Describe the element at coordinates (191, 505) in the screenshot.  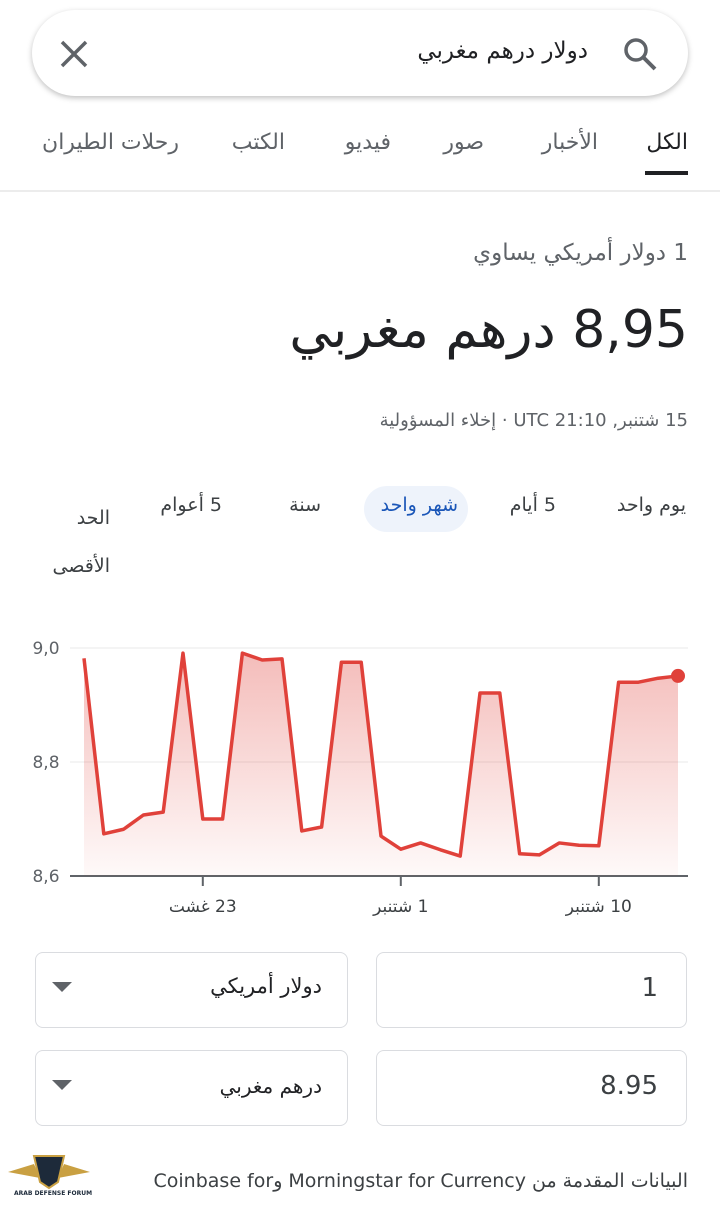
I see `range-button: 5 أعوام` at that location.